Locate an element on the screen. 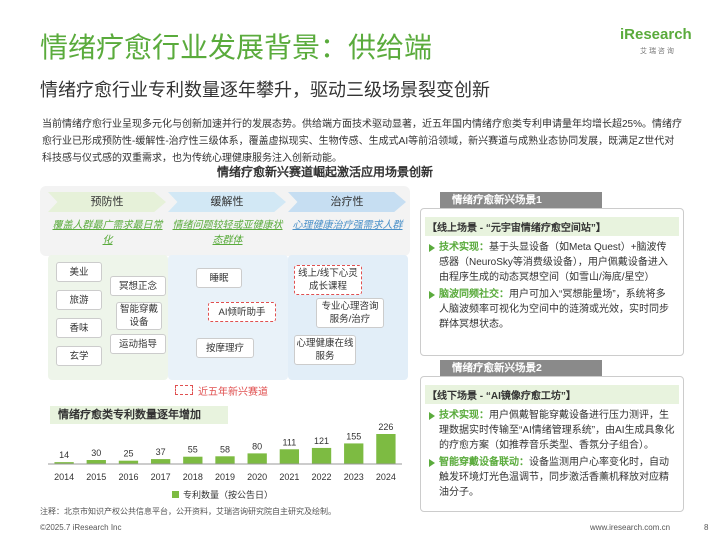 This screenshot has width=720, height=540. item: 冥想正念 is located at coordinates (138, 286).